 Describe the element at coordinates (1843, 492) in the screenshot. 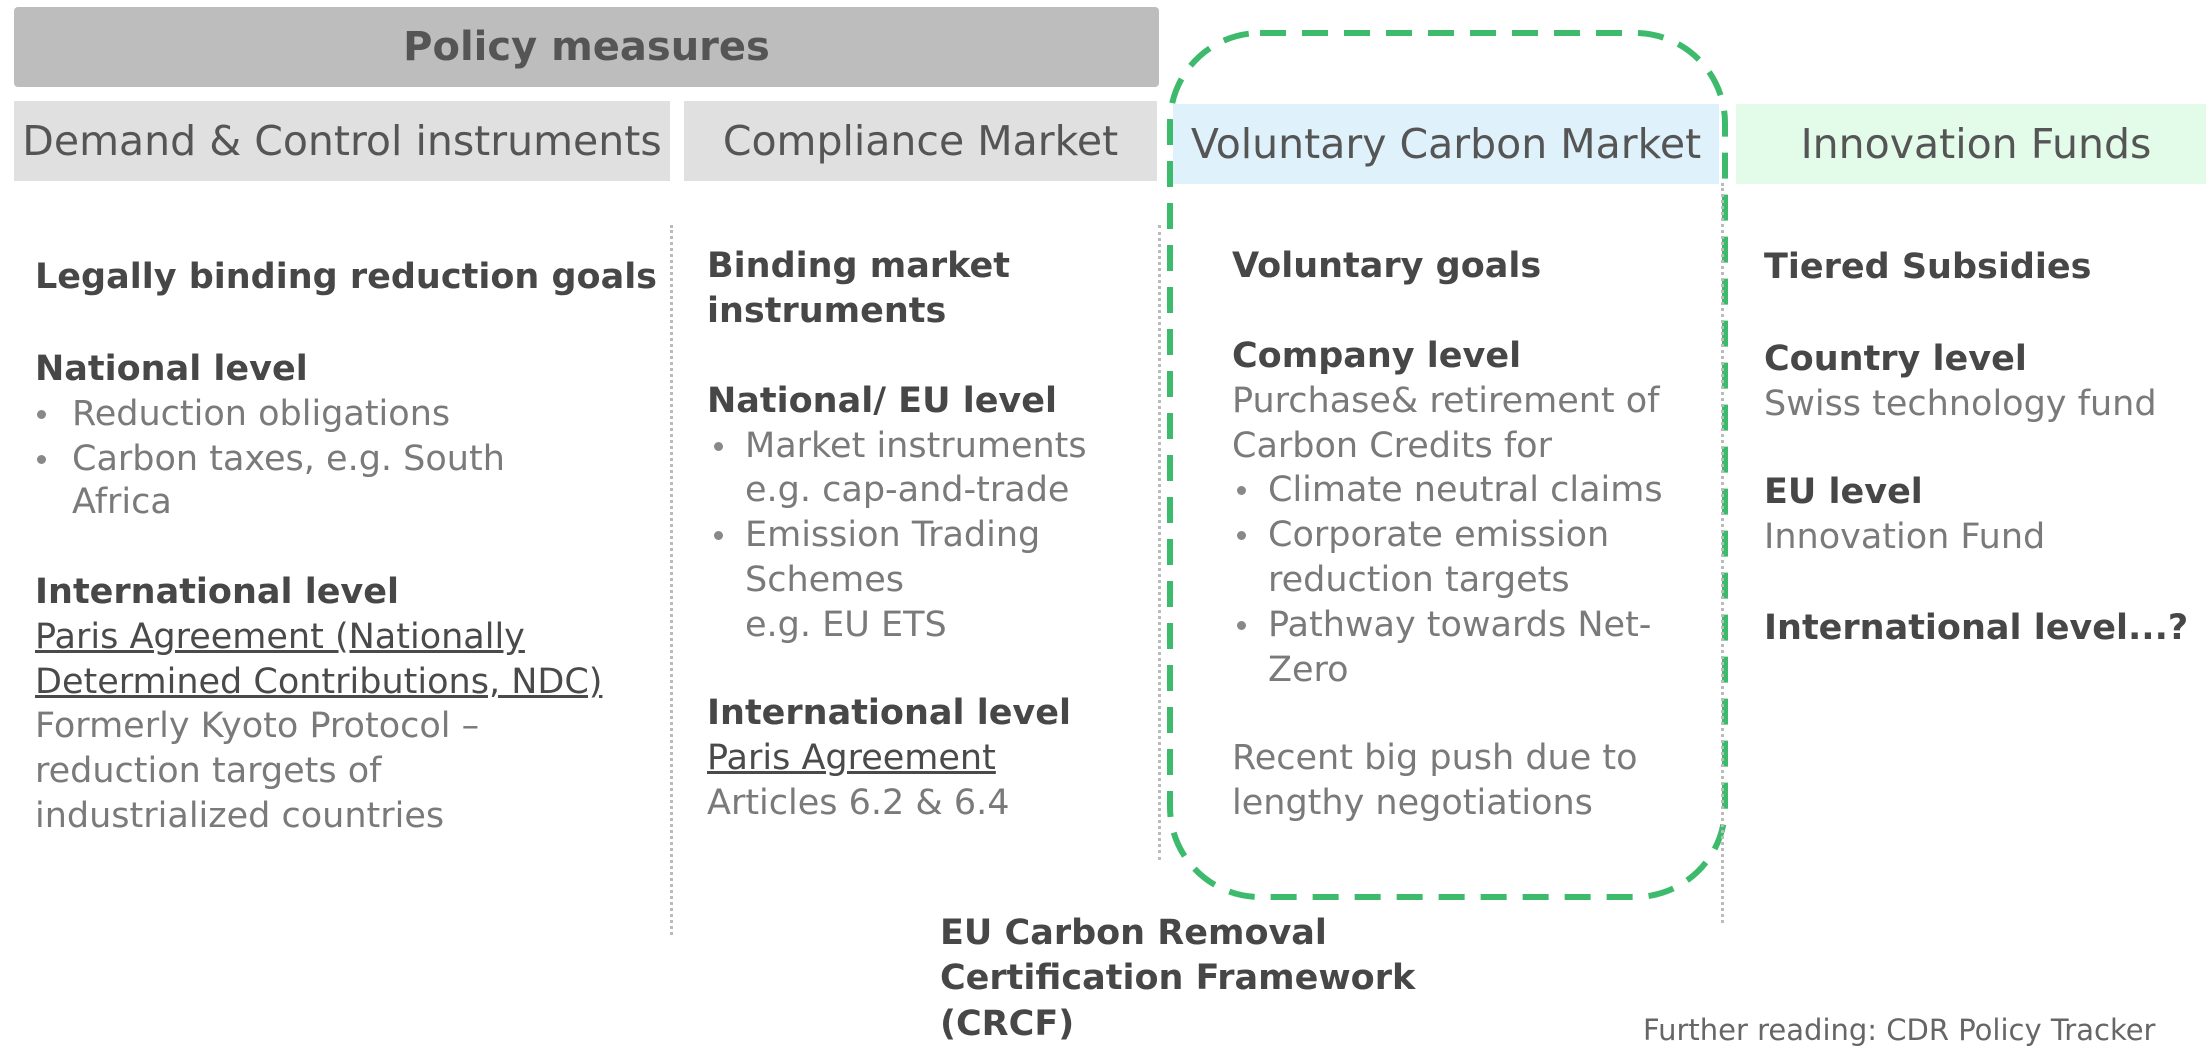

I see `section-heading: EU level` at that location.